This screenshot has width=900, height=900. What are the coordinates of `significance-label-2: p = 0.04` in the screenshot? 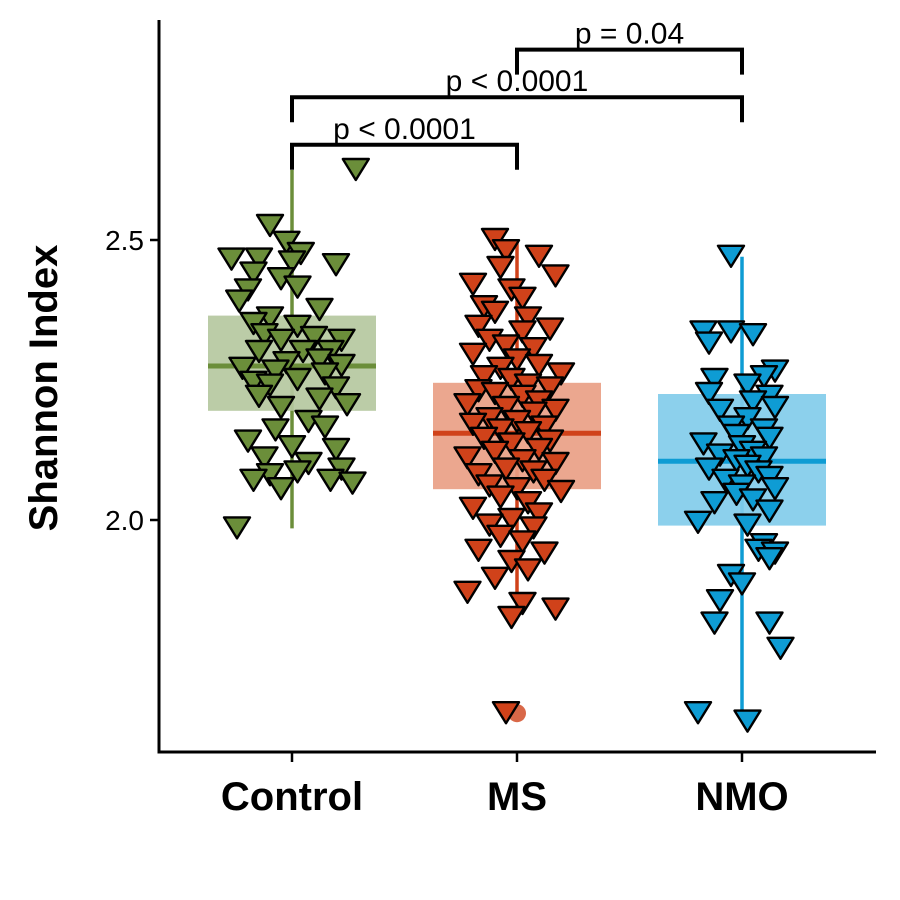 It's located at (629, 34).